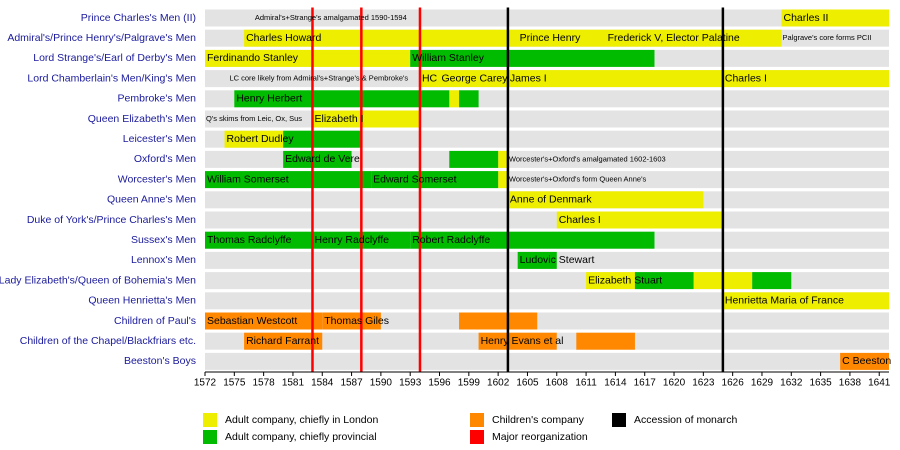 The image size is (900, 450). I want to click on x-tick-label: 1626, so click(733, 383).